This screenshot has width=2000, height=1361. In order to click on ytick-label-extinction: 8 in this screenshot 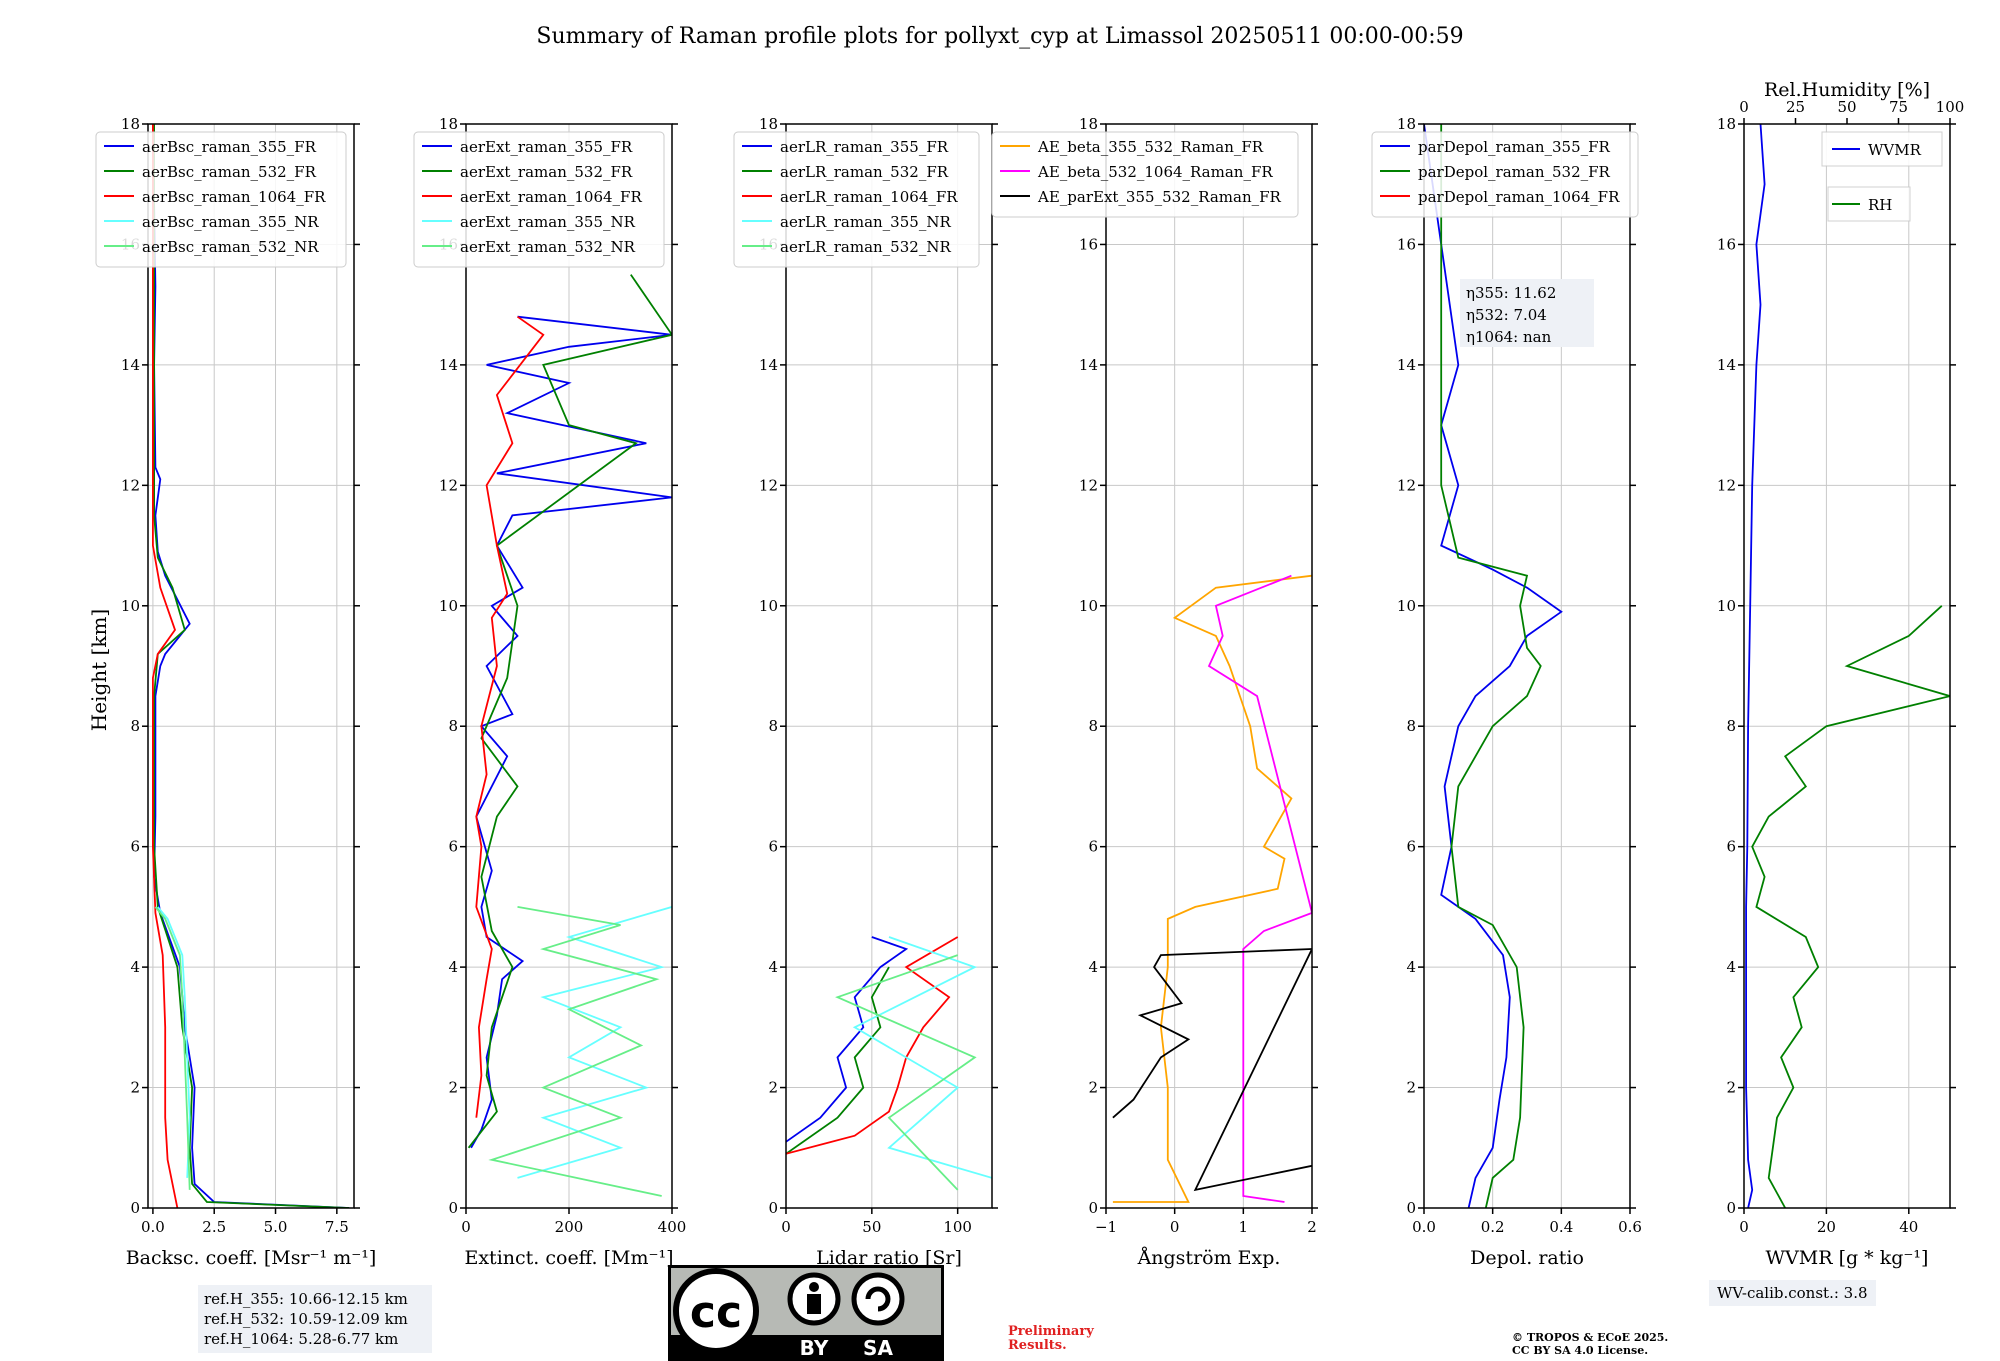, I will do `click(453, 726)`.